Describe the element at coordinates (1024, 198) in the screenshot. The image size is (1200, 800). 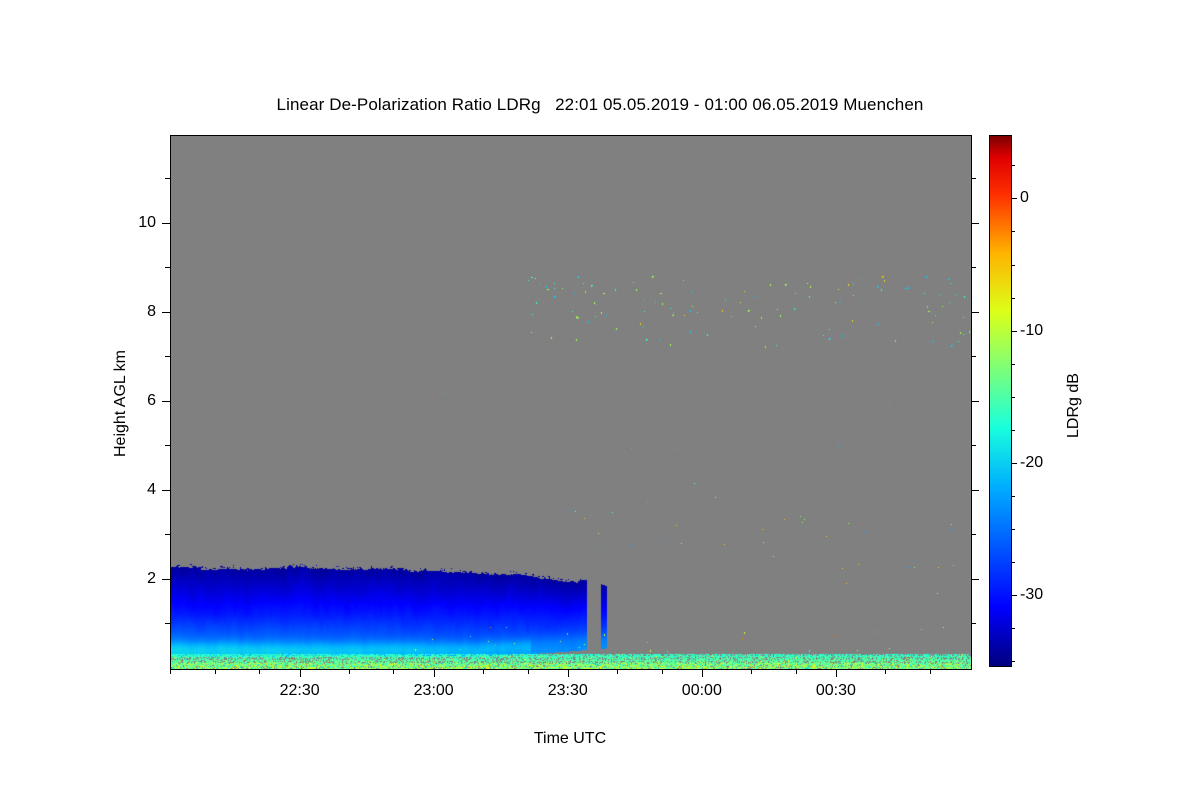
I see `colorbar-tick-label: 0` at that location.